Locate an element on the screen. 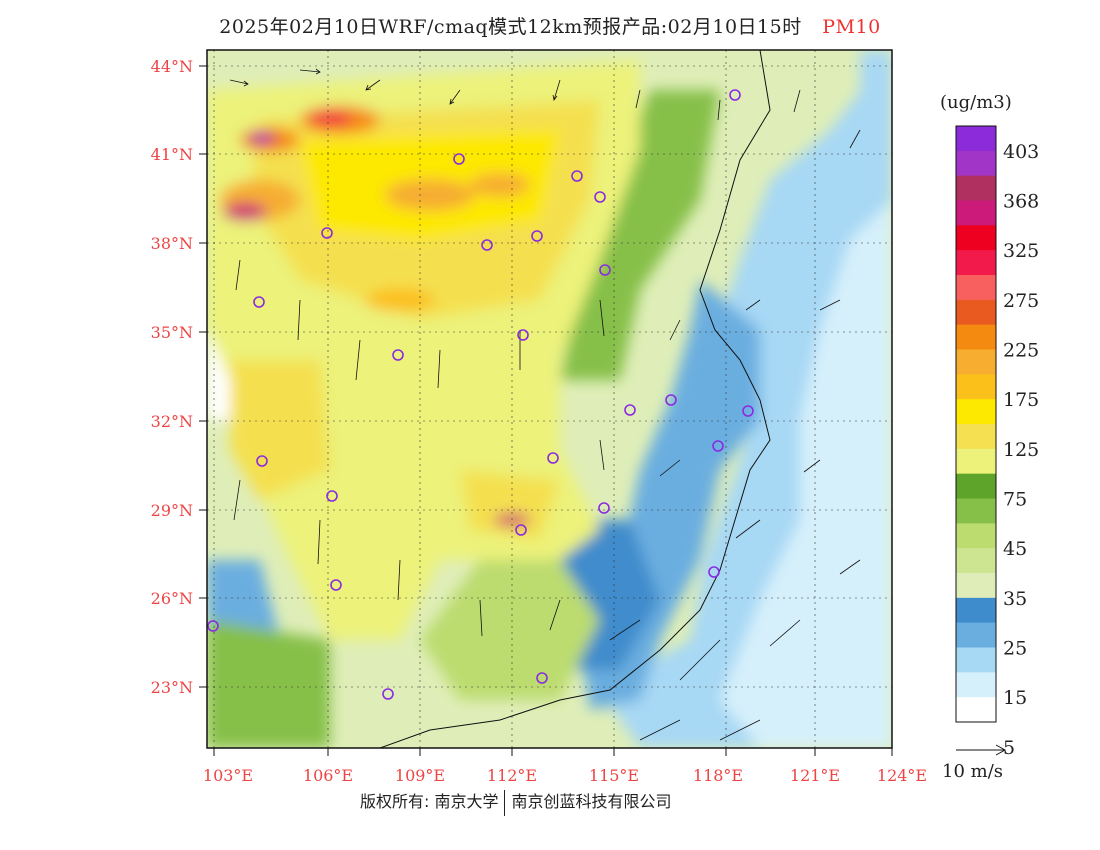  lat-label: 32°N is located at coordinates (172, 421).